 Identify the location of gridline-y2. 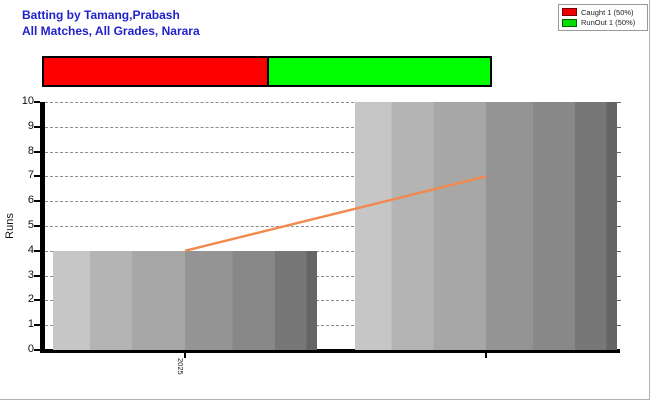
(332, 301).